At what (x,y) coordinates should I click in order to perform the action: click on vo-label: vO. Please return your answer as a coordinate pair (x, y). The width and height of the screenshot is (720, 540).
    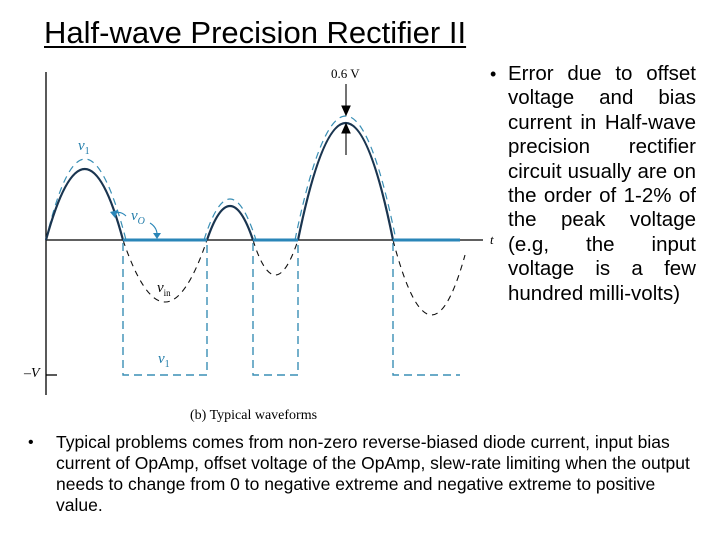
    Looking at the image, I should click on (138, 217).